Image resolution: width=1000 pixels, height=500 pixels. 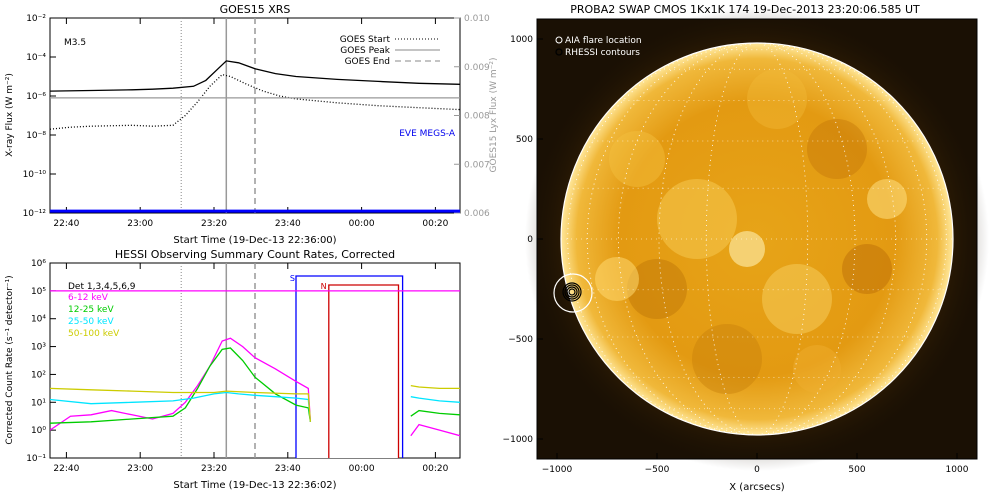 I want to click on x-tick-label: −1000, so click(x=557, y=470).